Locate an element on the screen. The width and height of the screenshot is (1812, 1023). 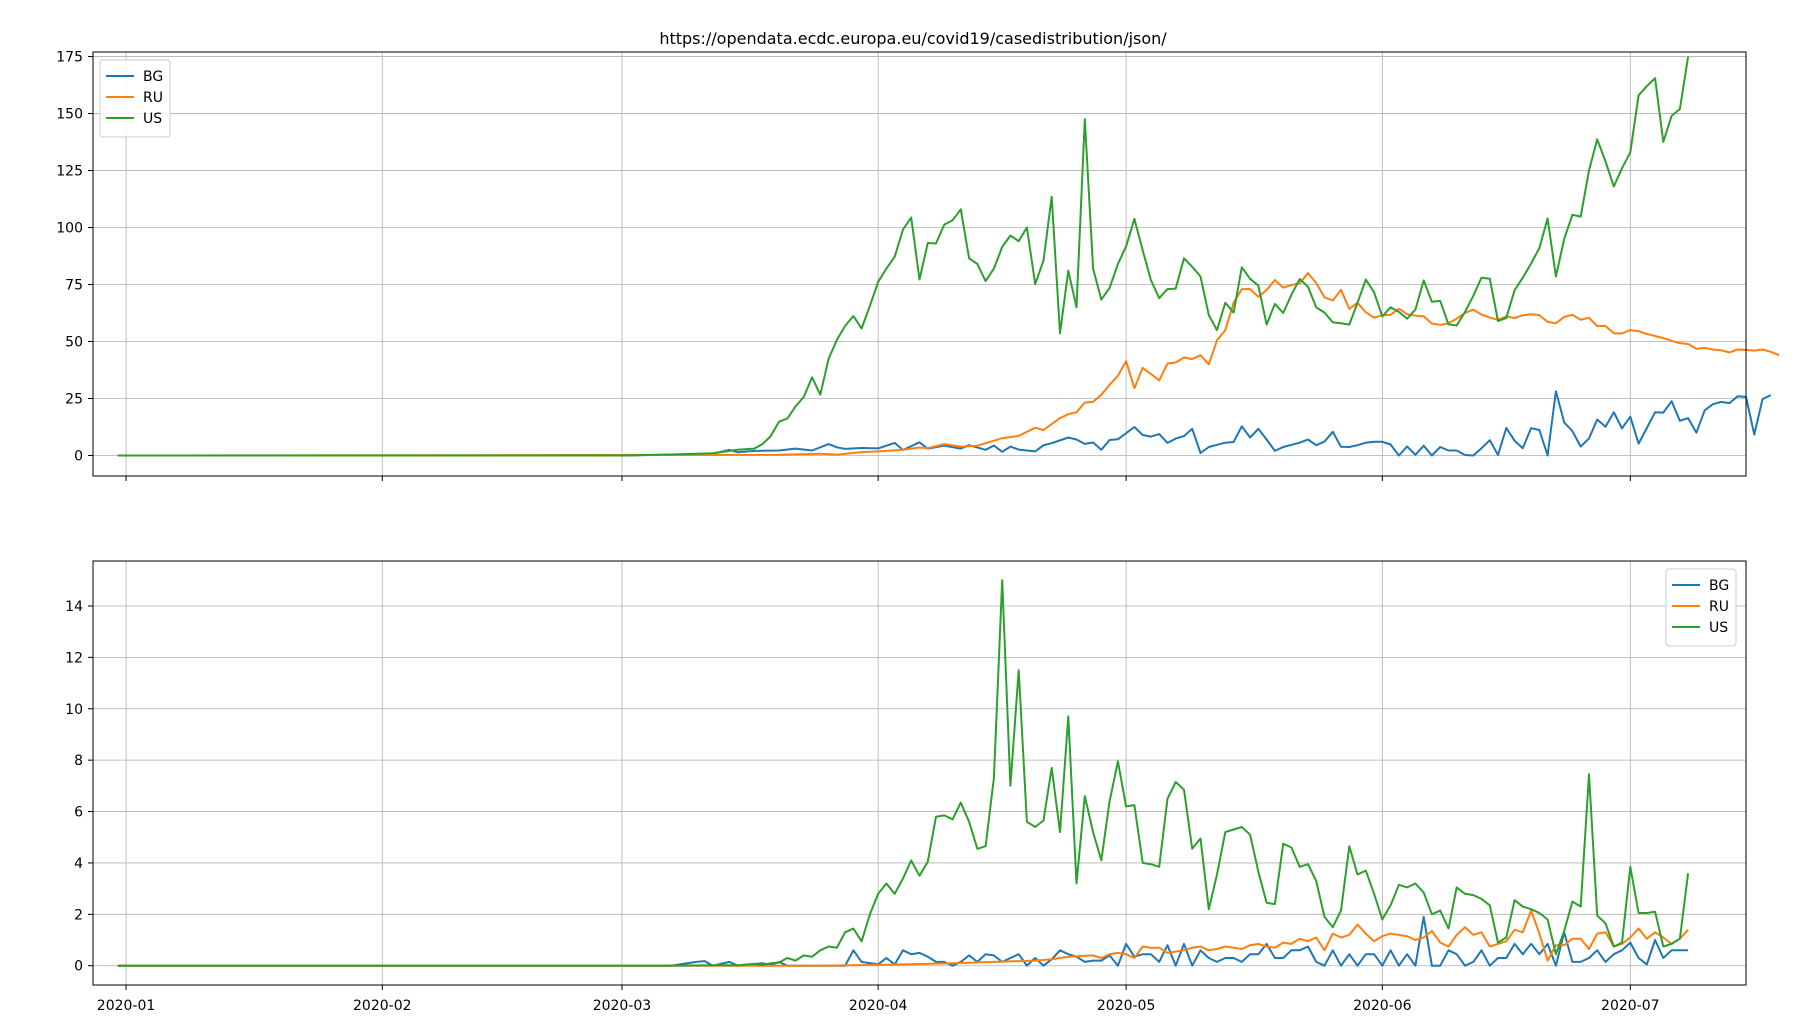
y-tick-label: 25 is located at coordinates (74, 399).